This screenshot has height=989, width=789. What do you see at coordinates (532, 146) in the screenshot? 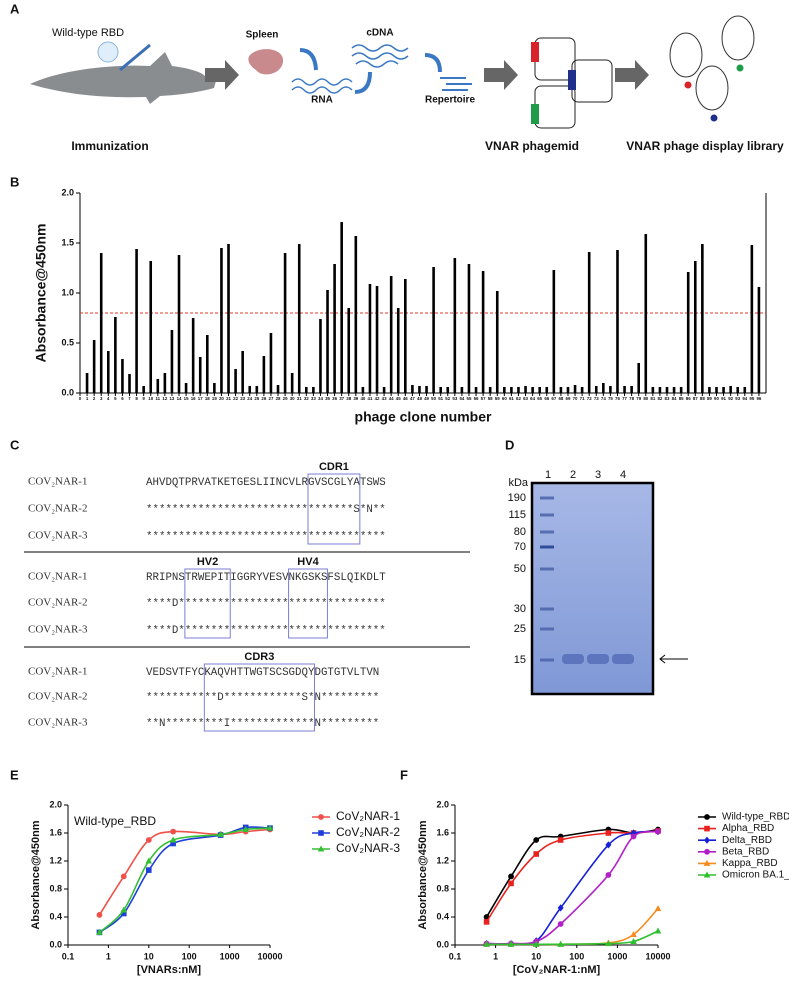
I see `schematic-label: VNAR phagemid` at bounding box center [532, 146].